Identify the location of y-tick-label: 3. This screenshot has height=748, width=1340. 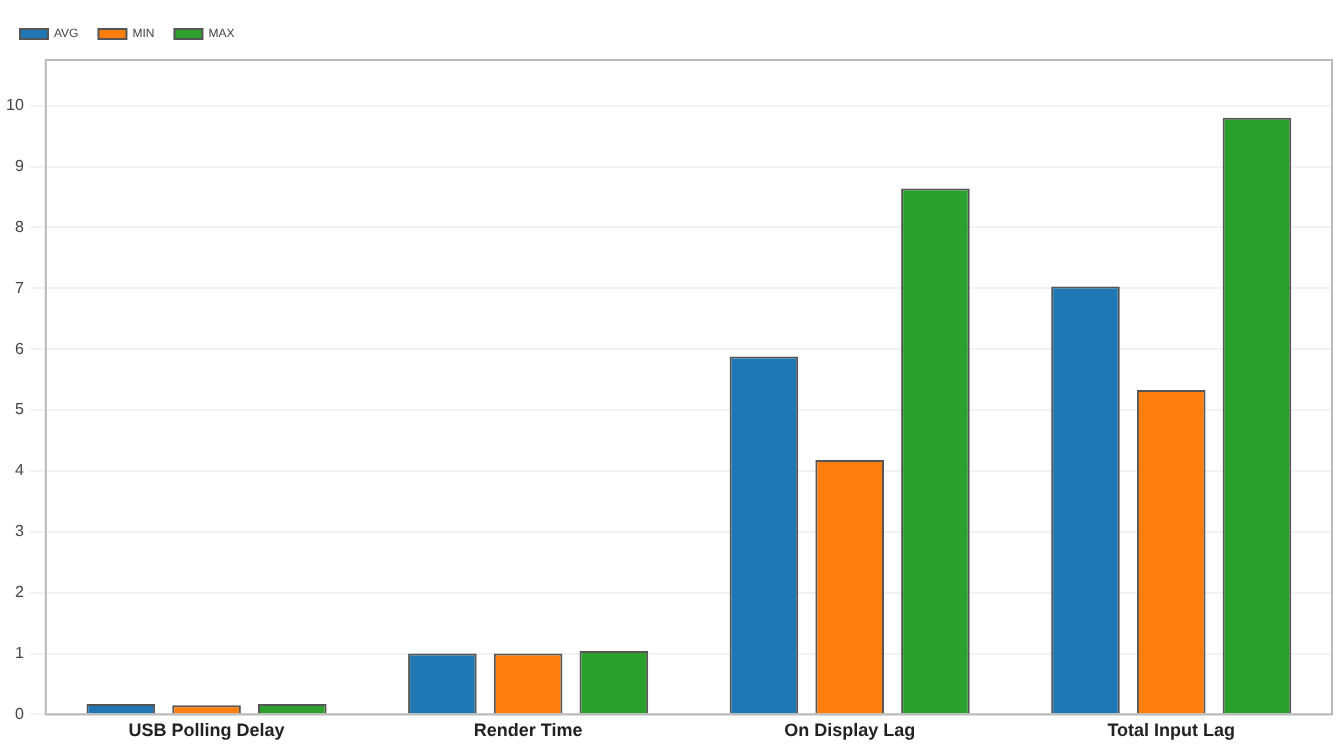
(19, 531).